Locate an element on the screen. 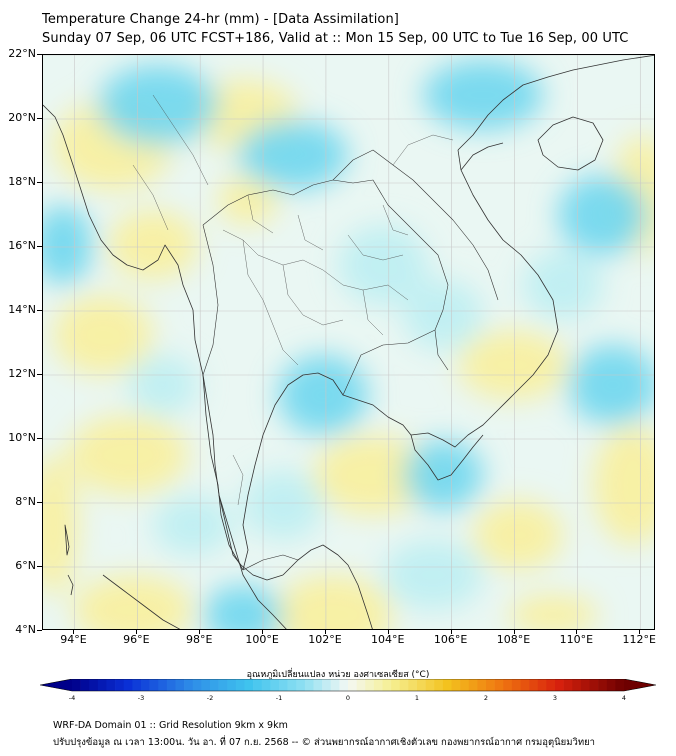  colorbar is located at coordinates (348, 685).